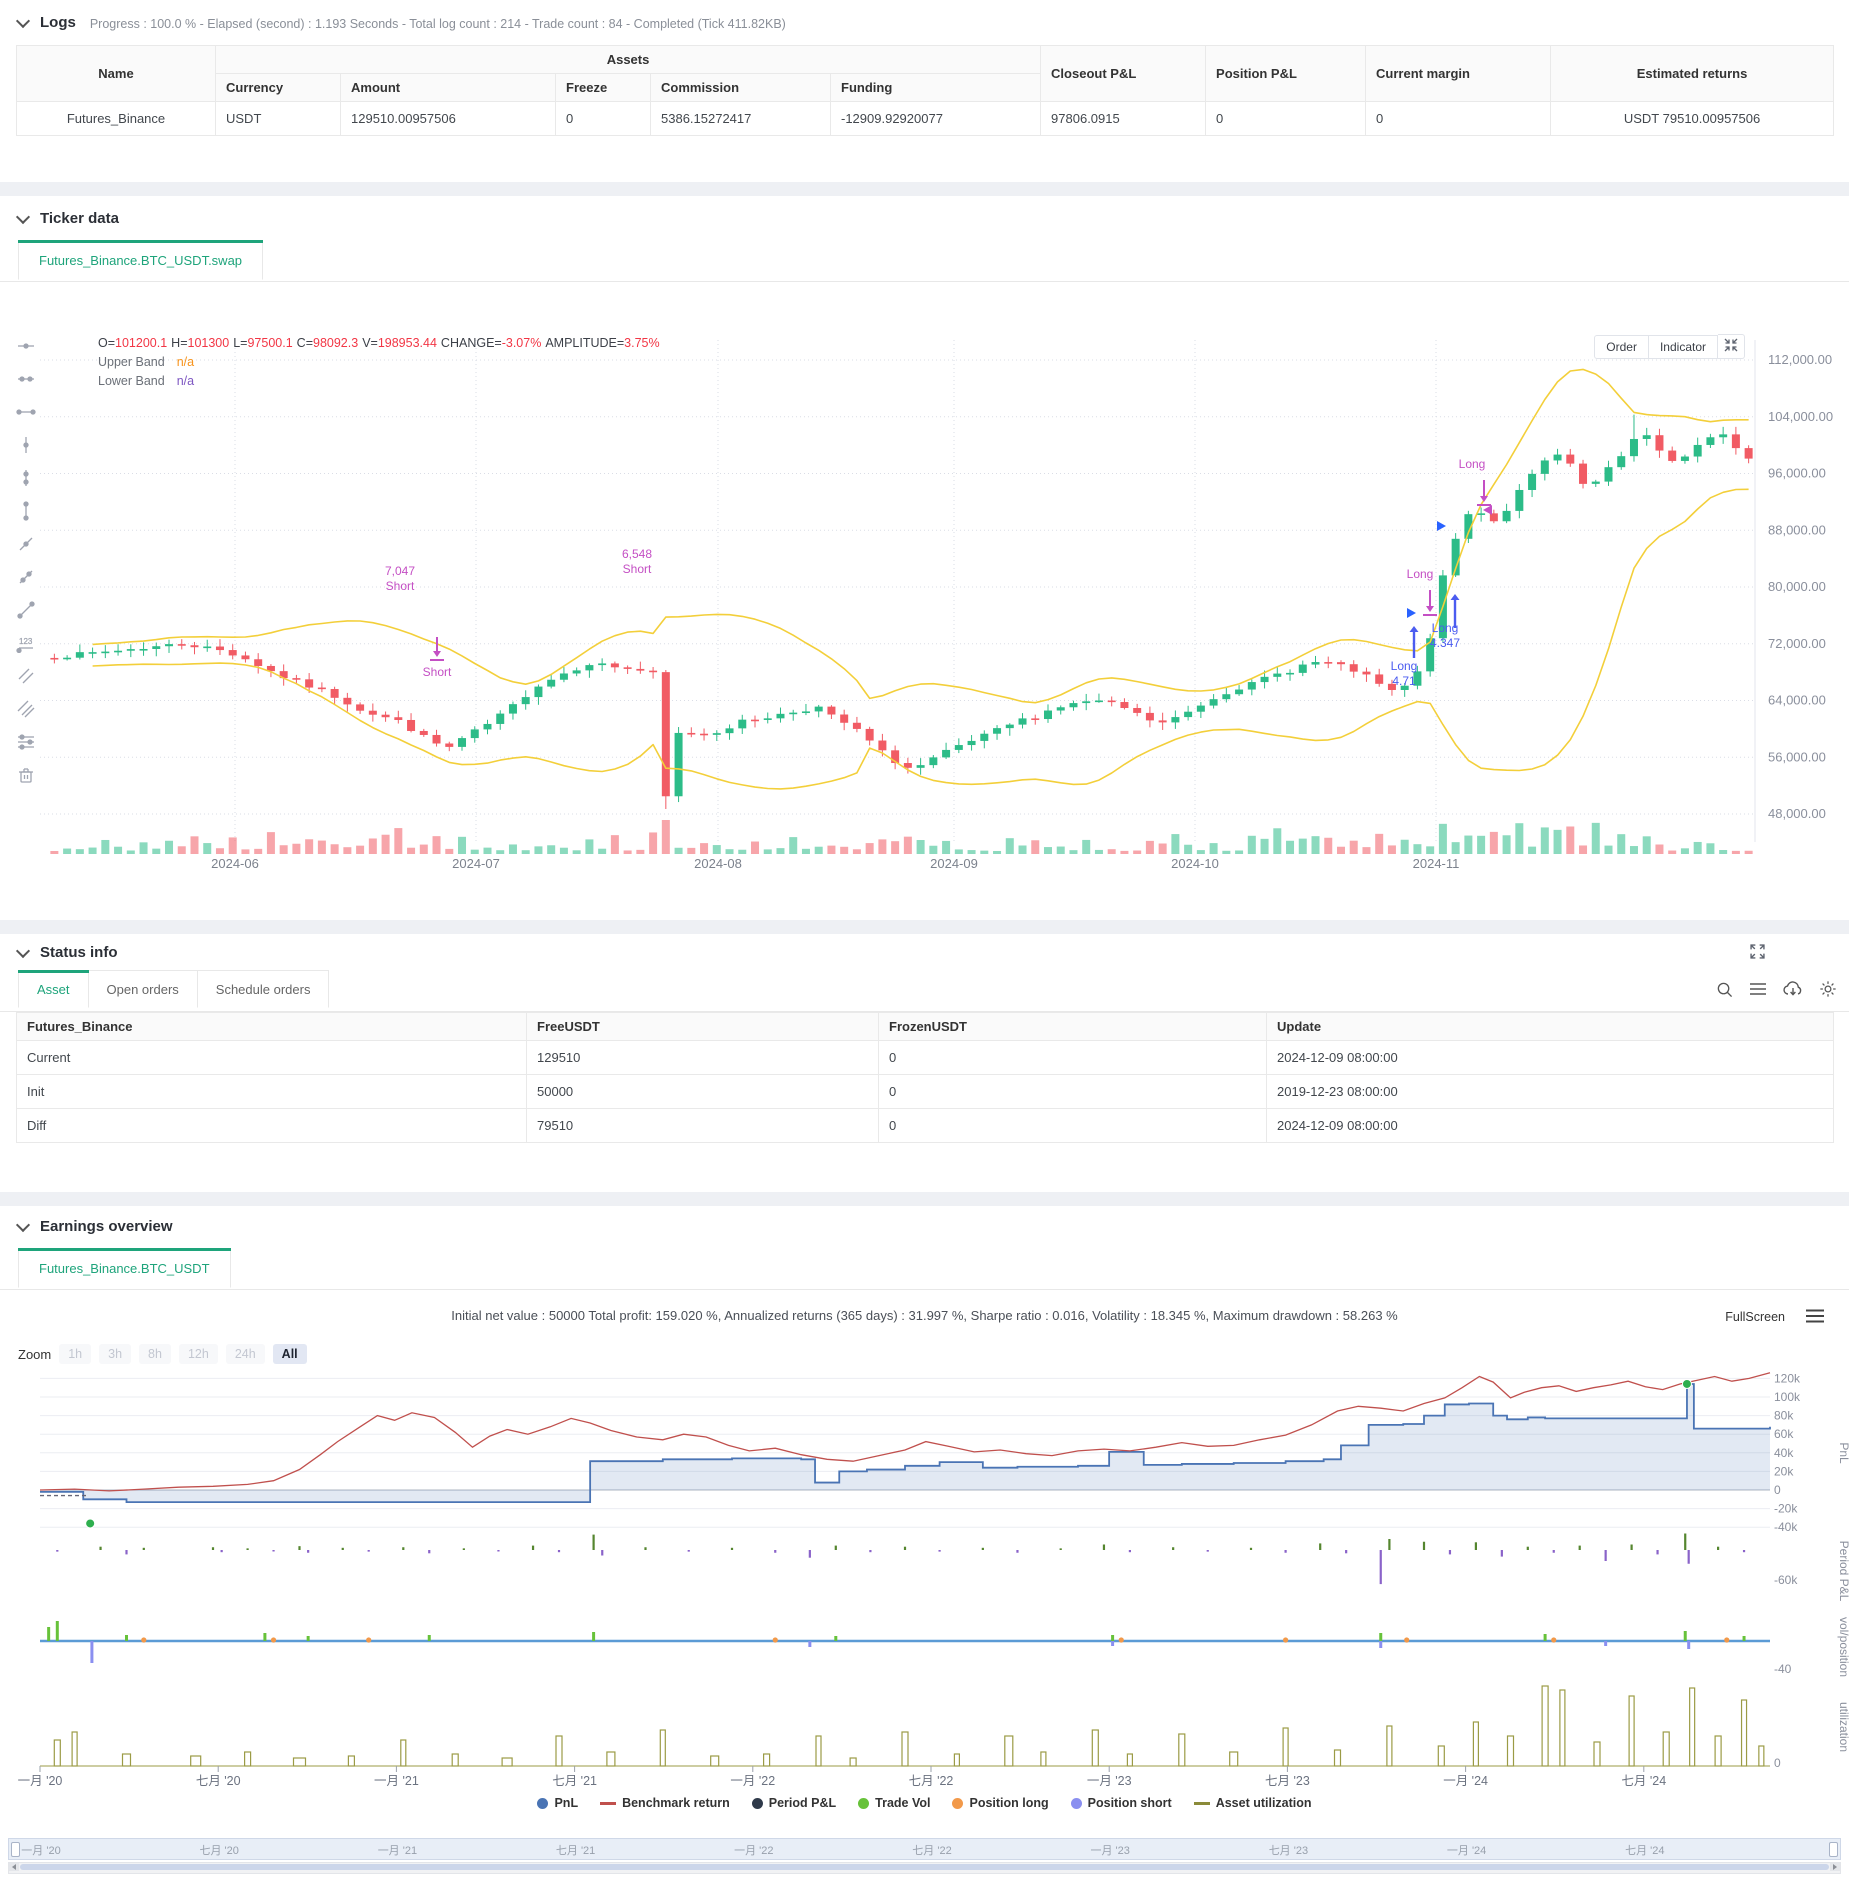 This screenshot has width=1849, height=1880. I want to click on navigator-right-handle, so click(1833, 1849).